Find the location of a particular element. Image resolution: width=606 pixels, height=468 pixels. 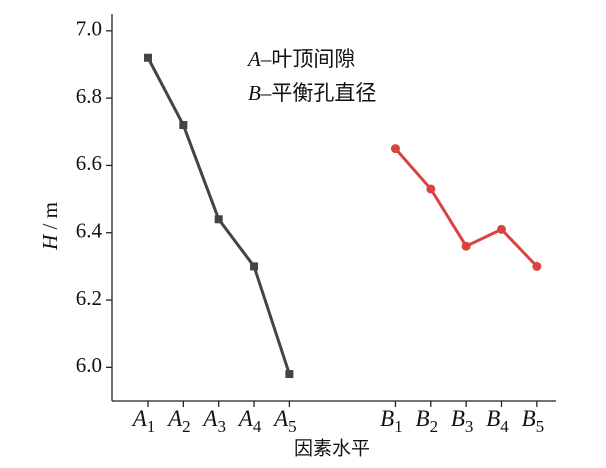

x-tick-label: B1 is located at coordinates (391, 421).